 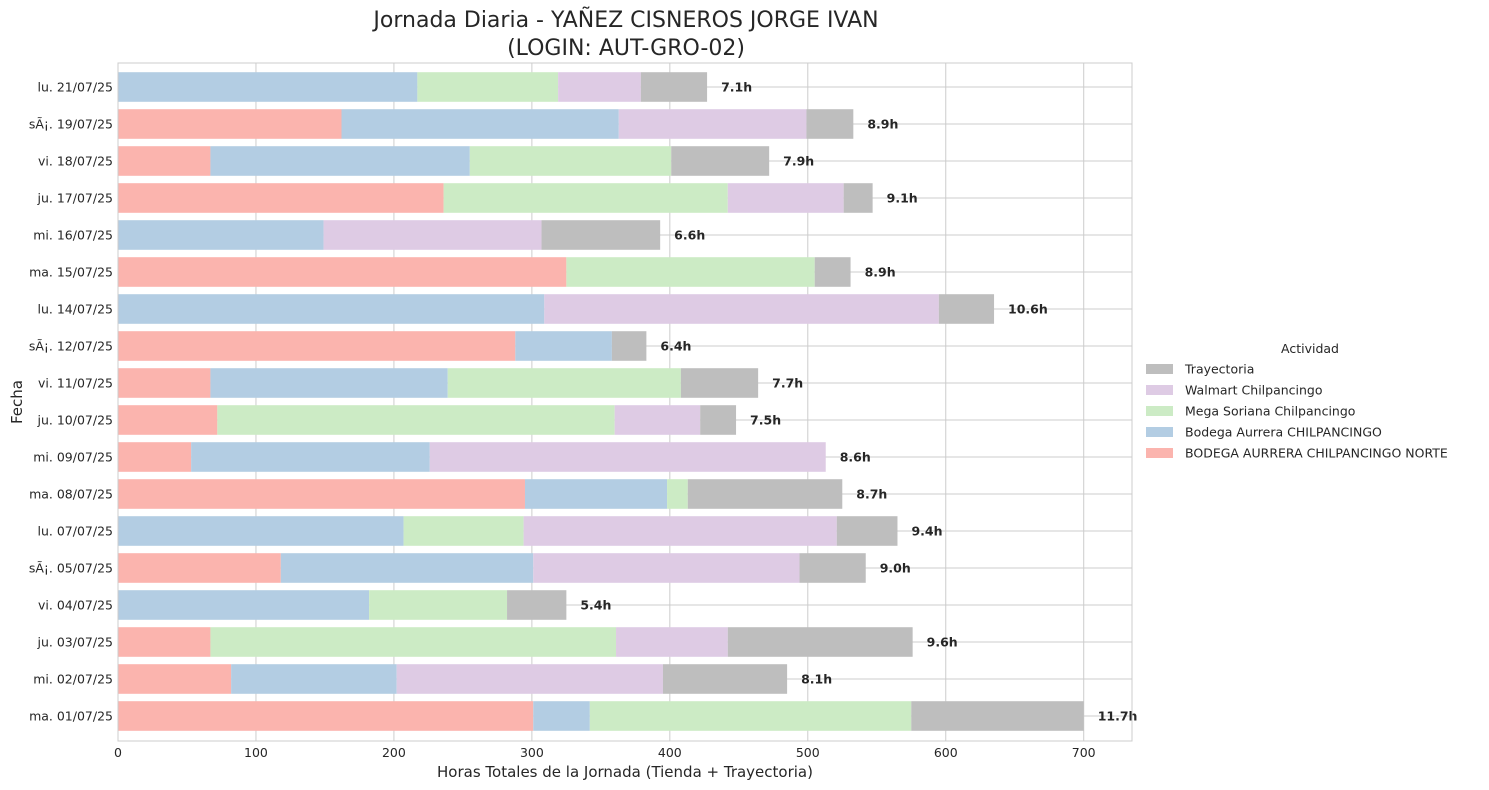 I want to click on bar-total-label: 9.1h, so click(x=902, y=198).